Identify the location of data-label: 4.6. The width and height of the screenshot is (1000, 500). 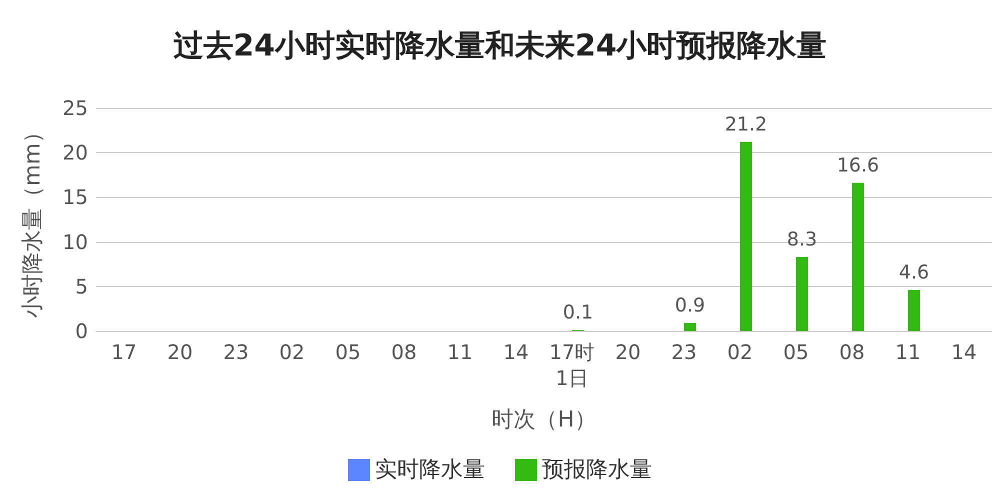
(914, 272).